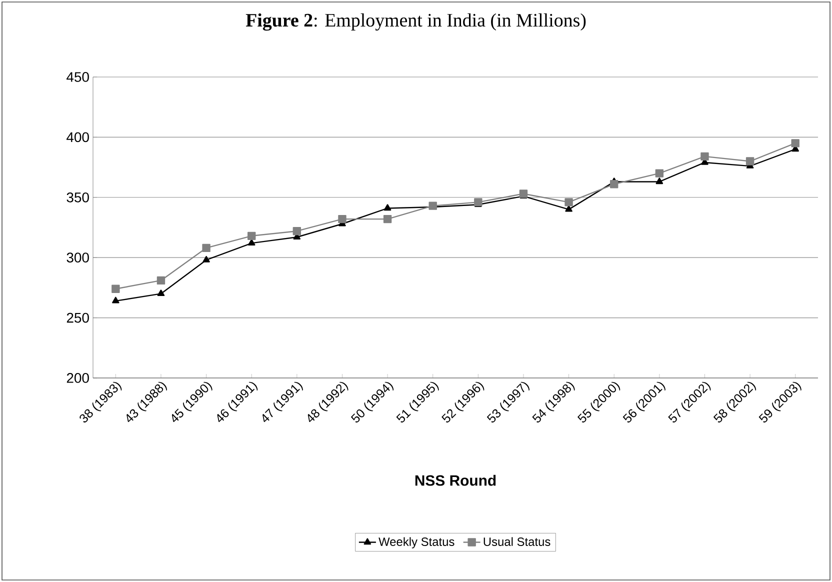 Image resolution: width=832 pixels, height=582 pixels. What do you see at coordinates (517, 541) in the screenshot?
I see `legend-label: Usual Status` at bounding box center [517, 541].